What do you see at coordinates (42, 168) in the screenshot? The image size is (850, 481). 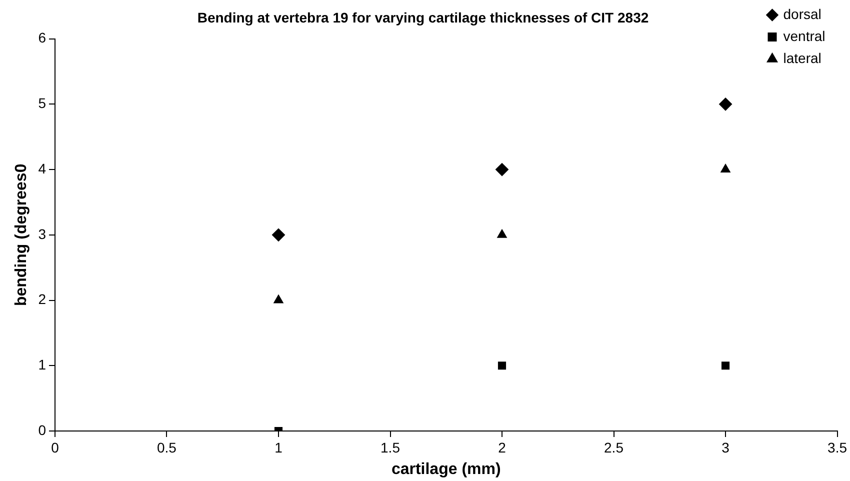 I see `y-tick-label: 4` at bounding box center [42, 168].